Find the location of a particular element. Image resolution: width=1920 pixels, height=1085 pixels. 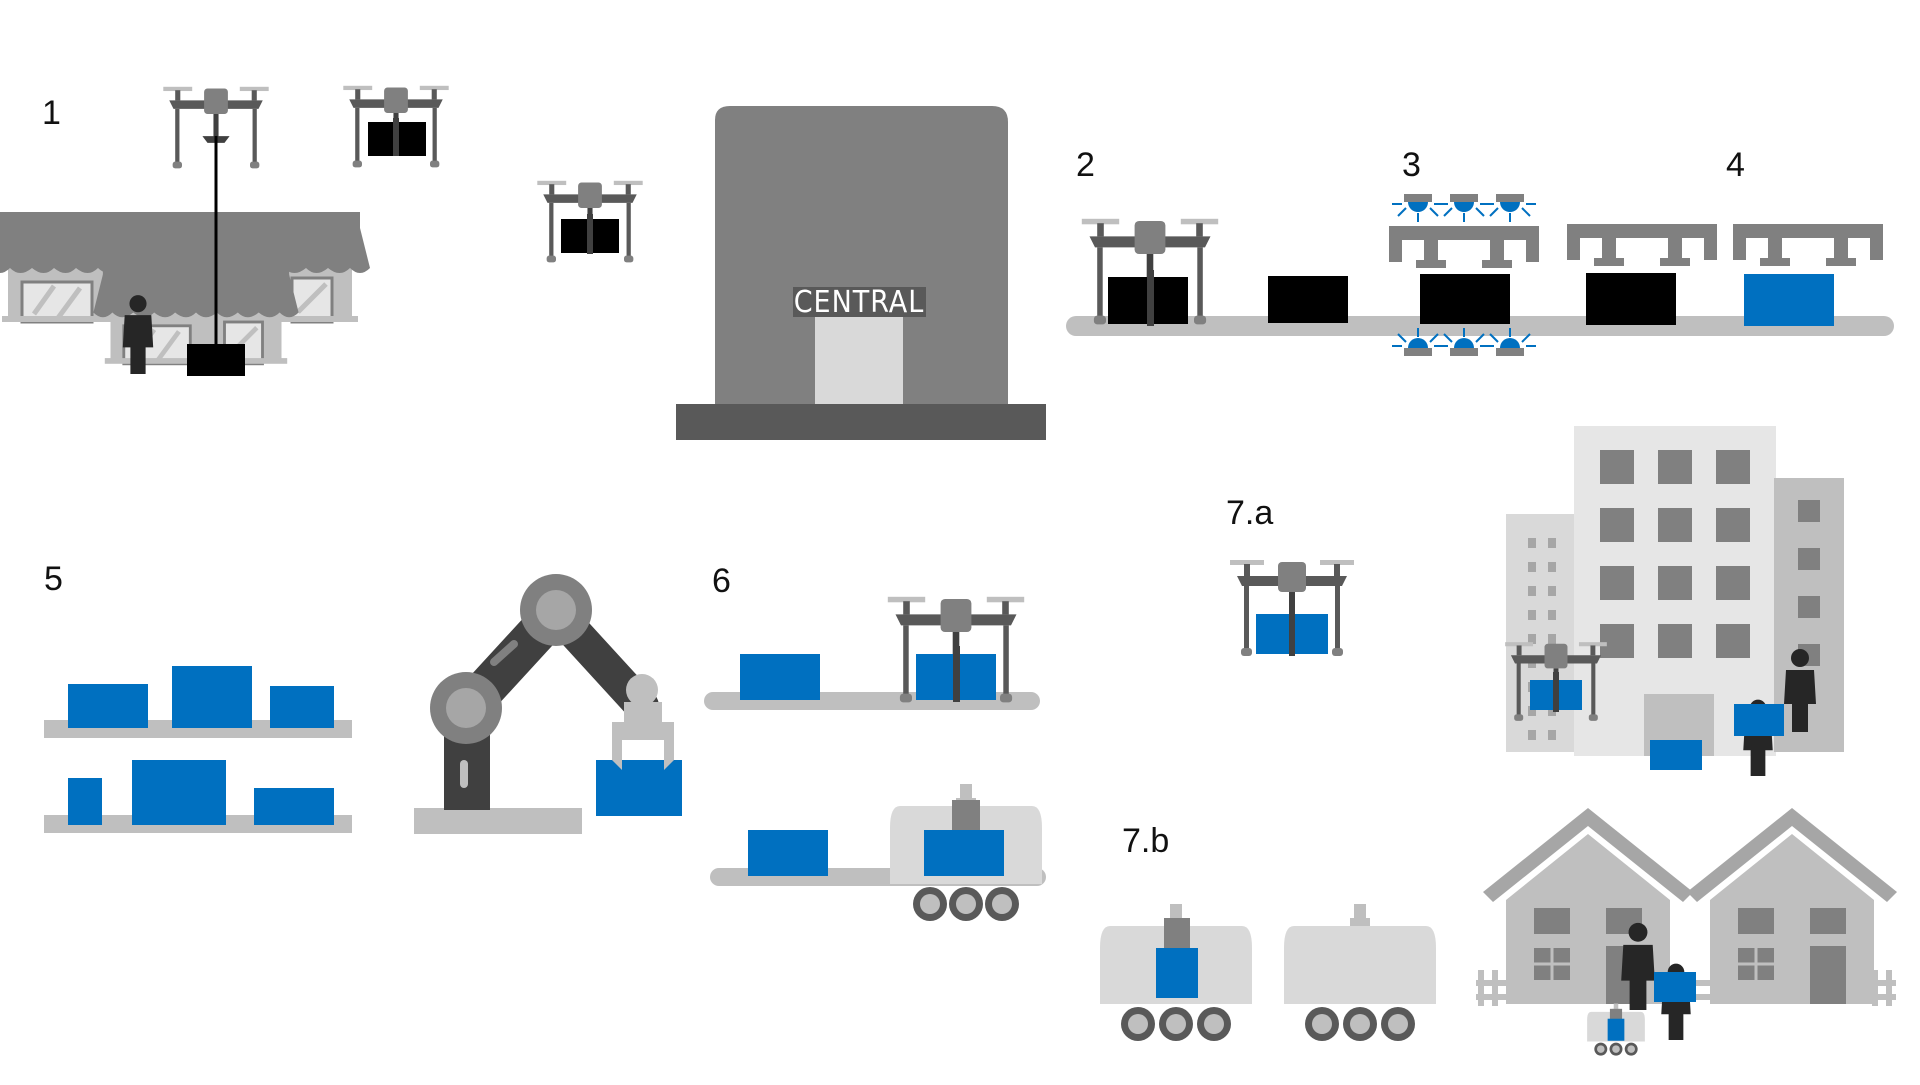

step2-label: 2 is located at coordinates (1085, 165).